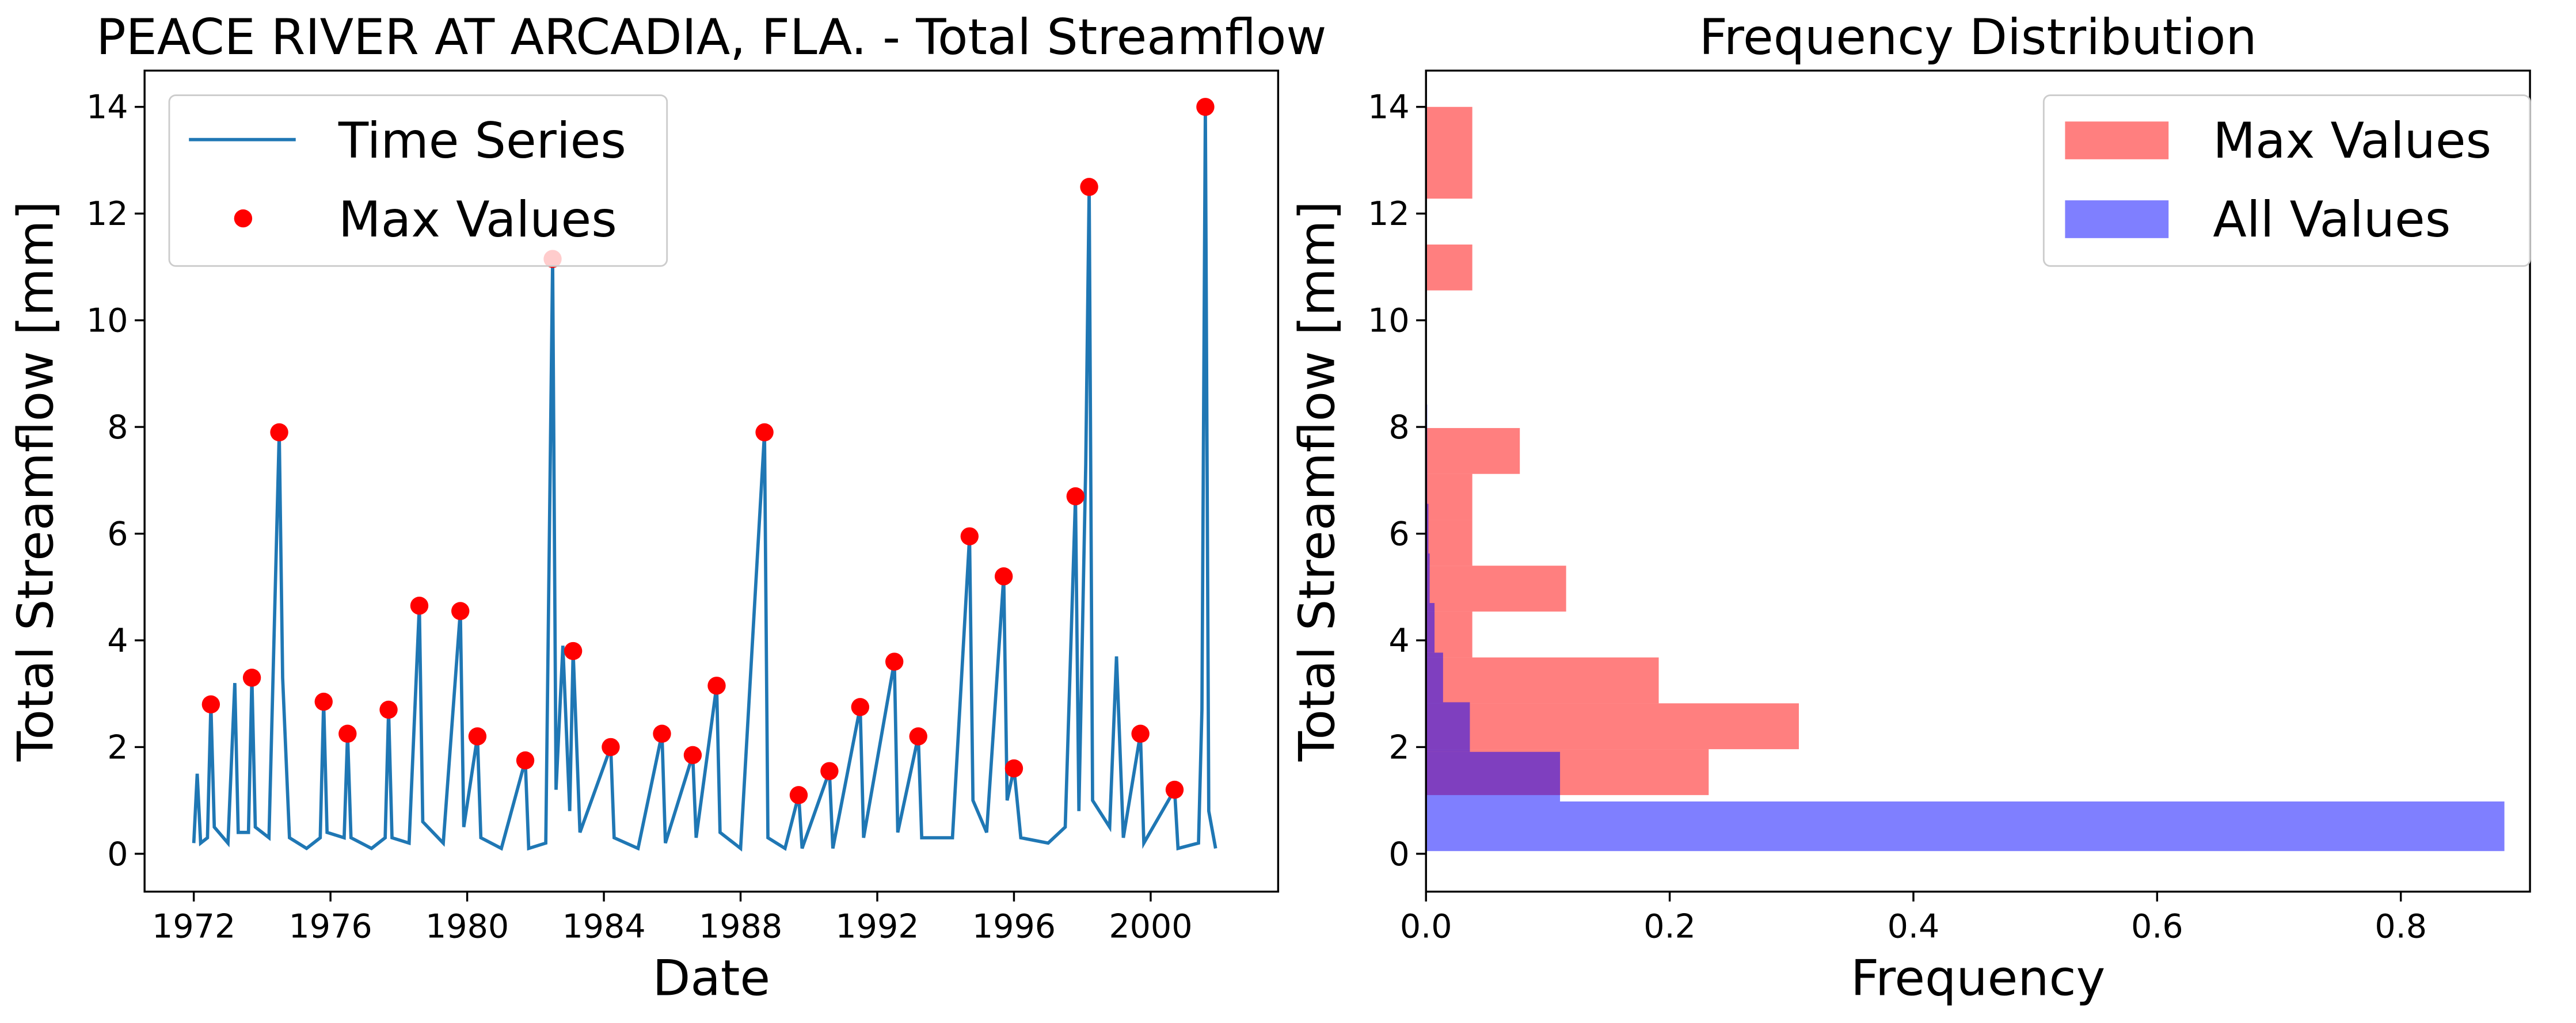  What do you see at coordinates (482, 141) in the screenshot?
I see `legend-label: Time Series` at bounding box center [482, 141].